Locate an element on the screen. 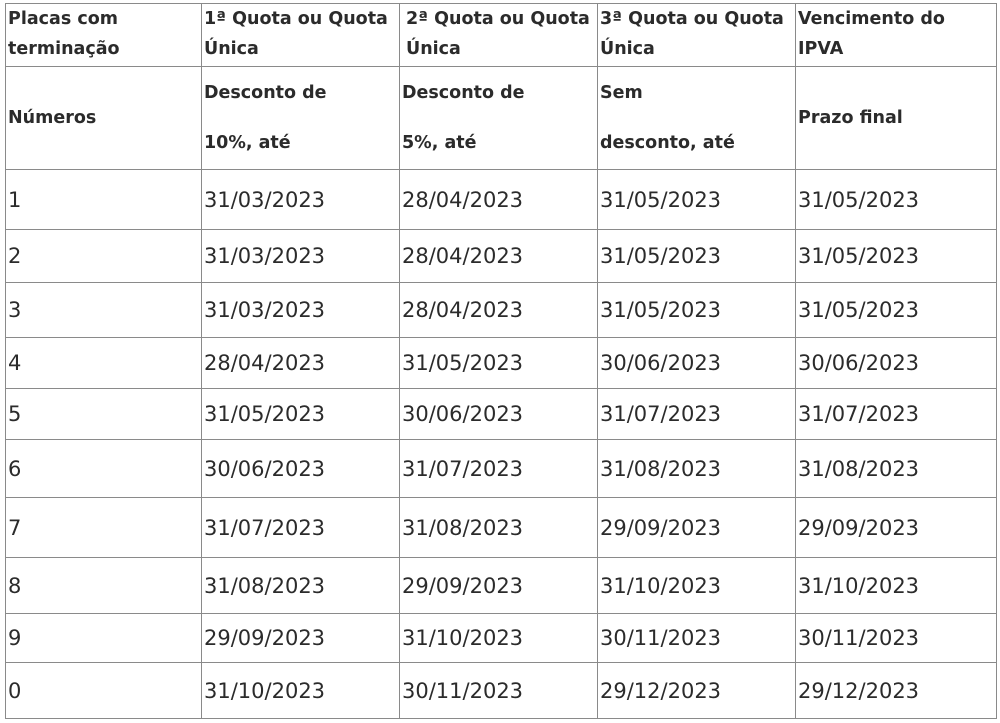  subheader-line: 5%, até is located at coordinates (439, 143).